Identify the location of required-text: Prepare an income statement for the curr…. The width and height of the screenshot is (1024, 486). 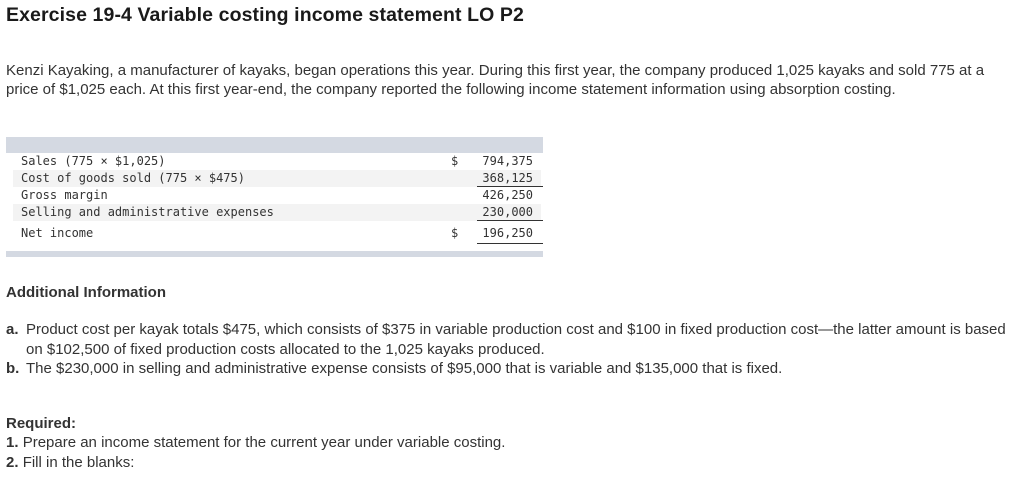
(264, 442).